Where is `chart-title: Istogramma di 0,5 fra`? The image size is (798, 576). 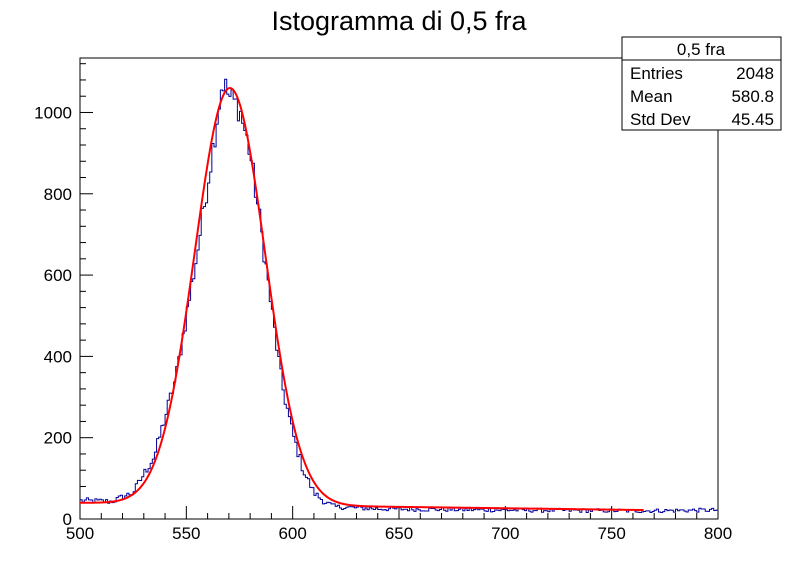
chart-title: Istogramma di 0,5 fra is located at coordinates (399, 21).